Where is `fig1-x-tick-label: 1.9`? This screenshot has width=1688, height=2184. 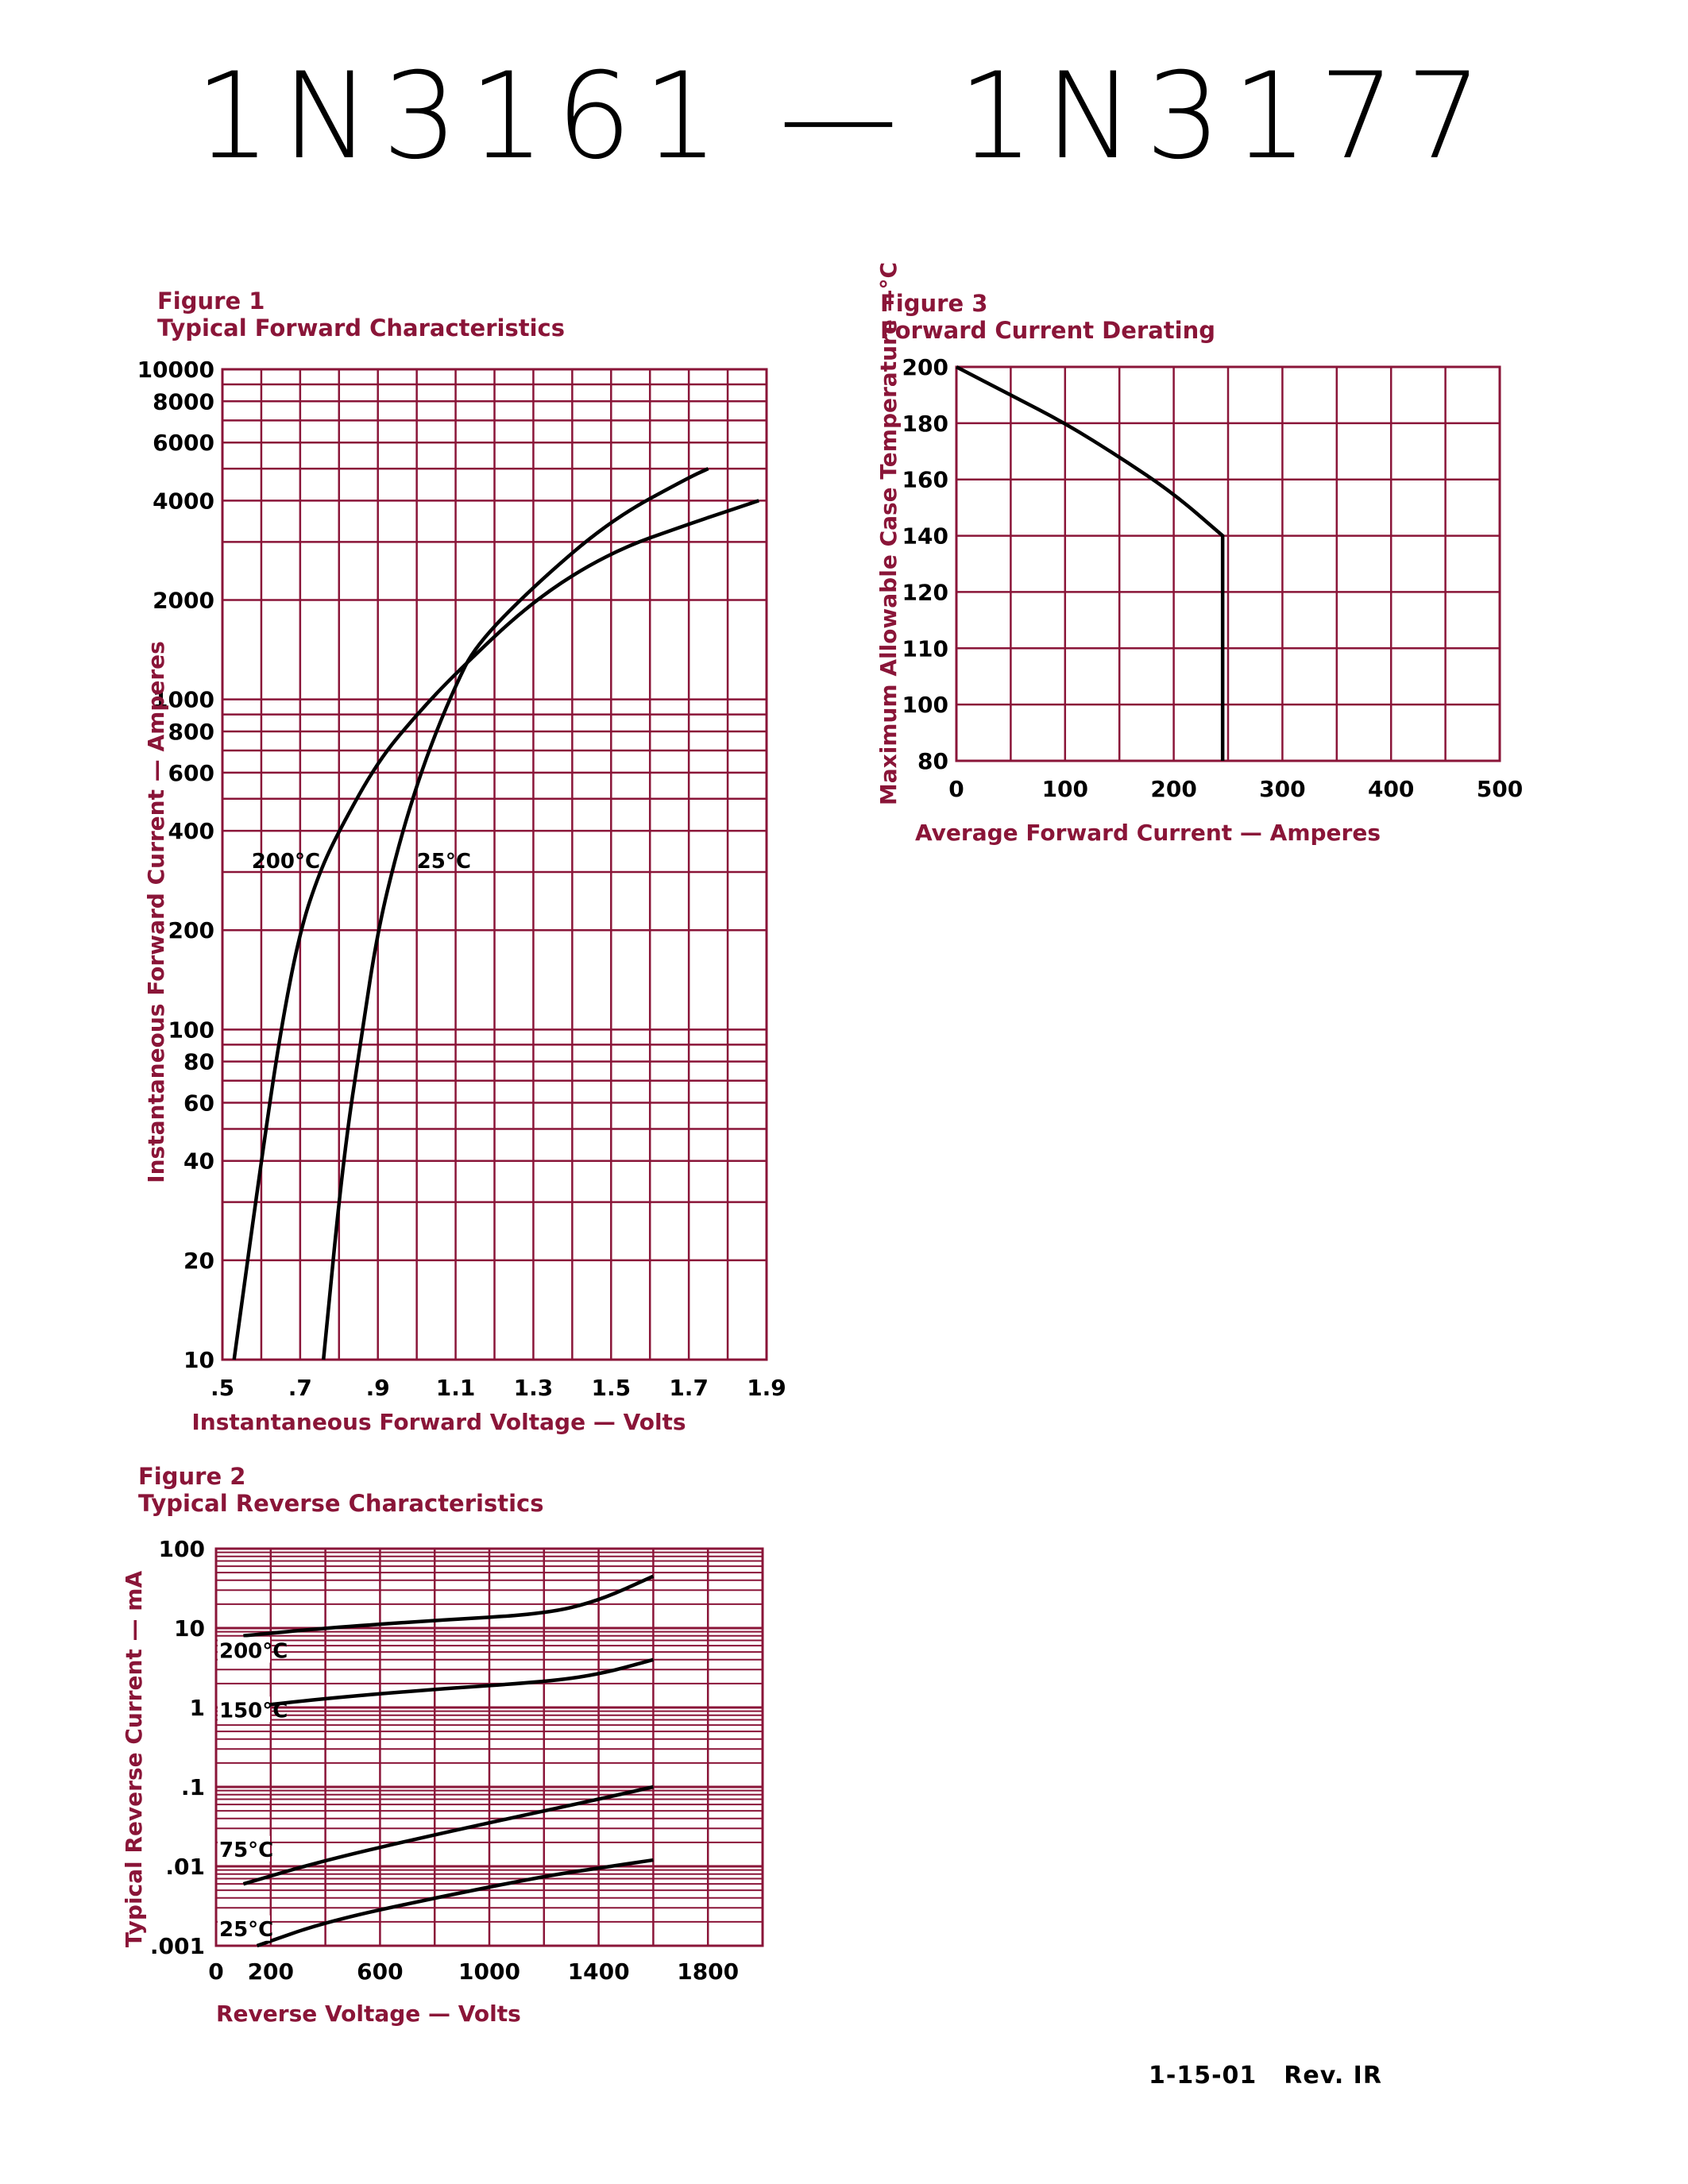
fig1-x-tick-label: 1.9 is located at coordinates (767, 1388).